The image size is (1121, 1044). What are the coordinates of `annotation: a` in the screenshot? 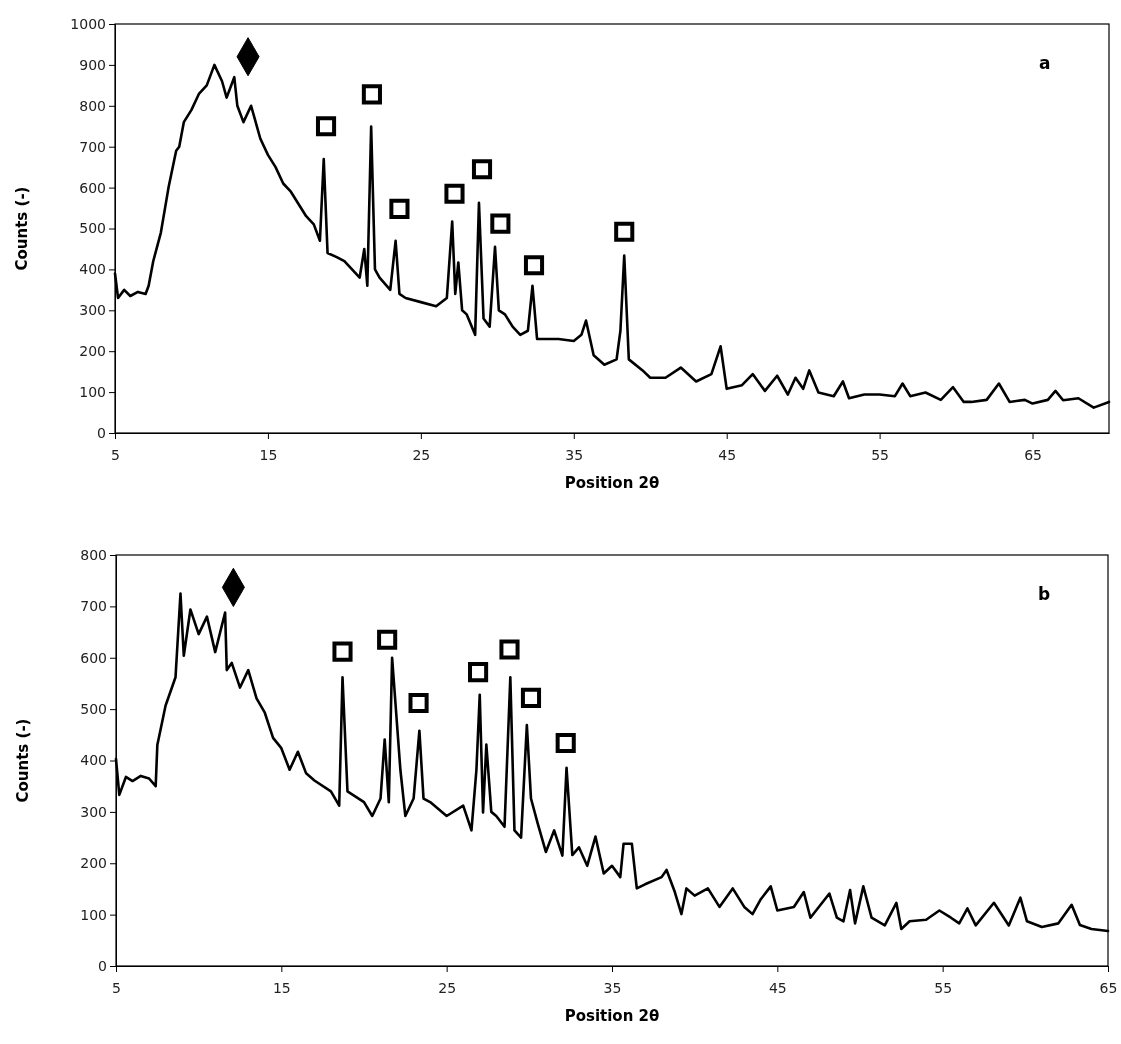 It's located at (1045, 63).